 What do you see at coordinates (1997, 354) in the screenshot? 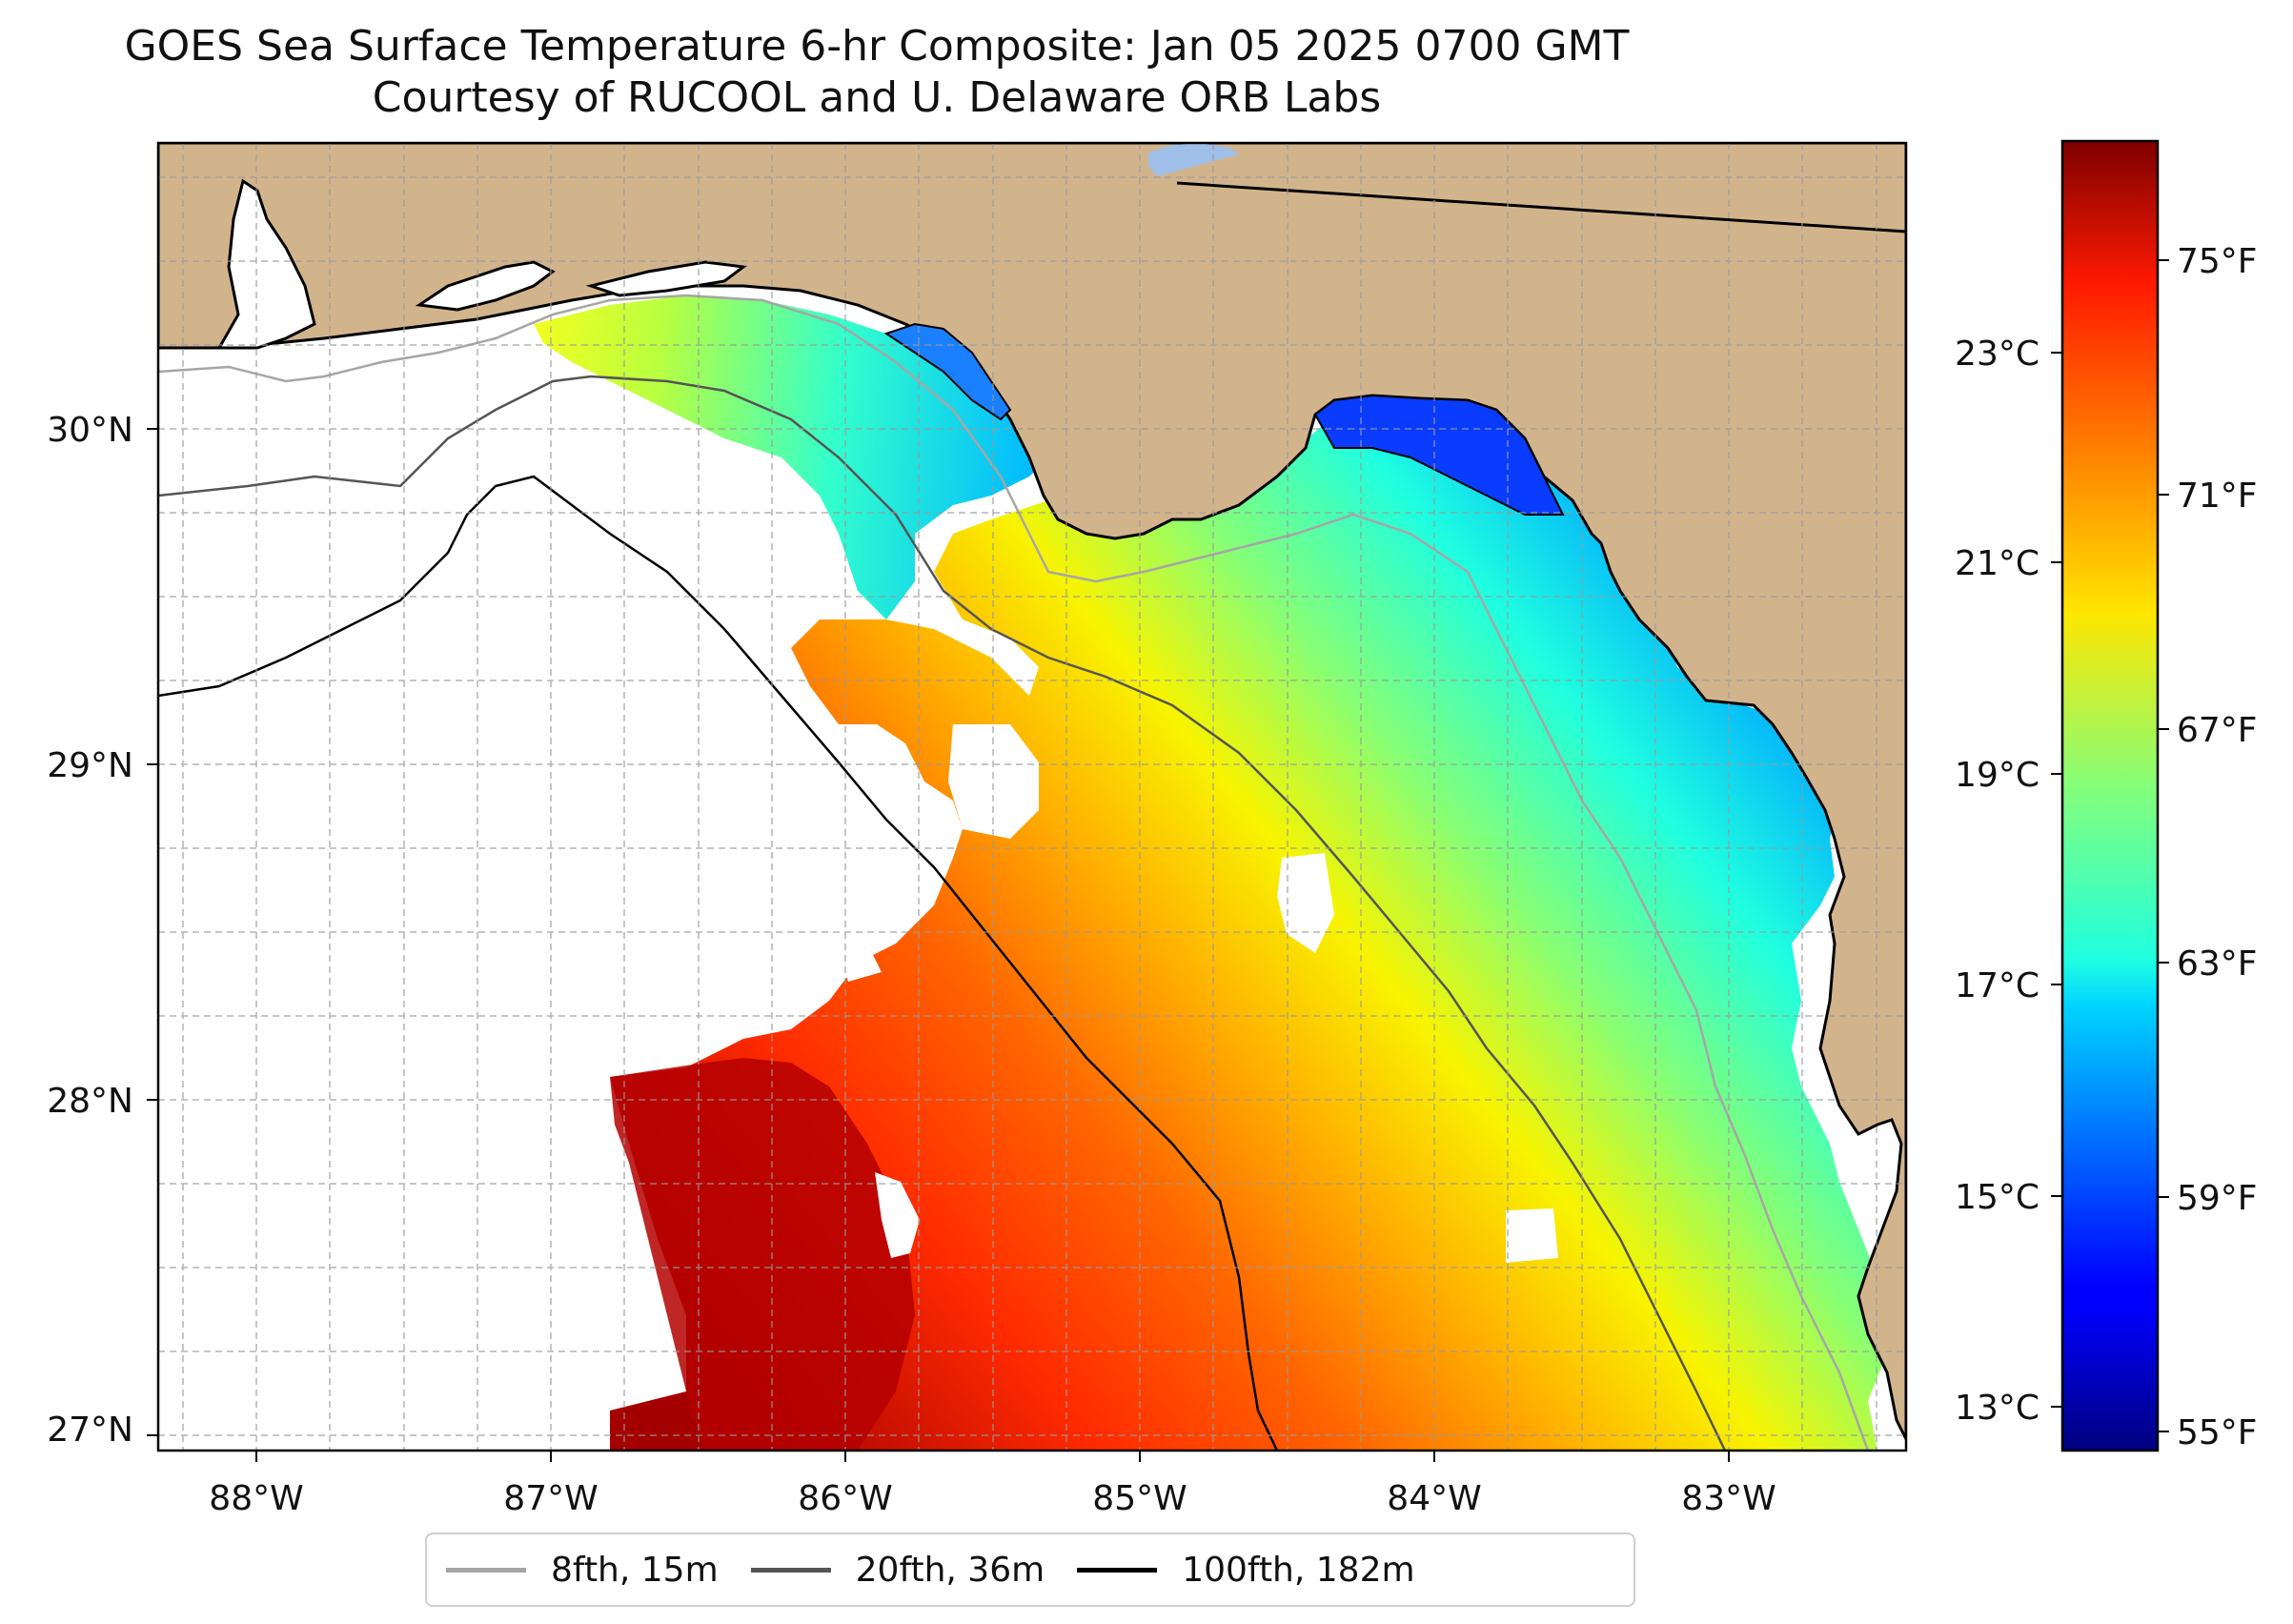
I see `colorbar-celsius-label: 23°C` at bounding box center [1997, 354].